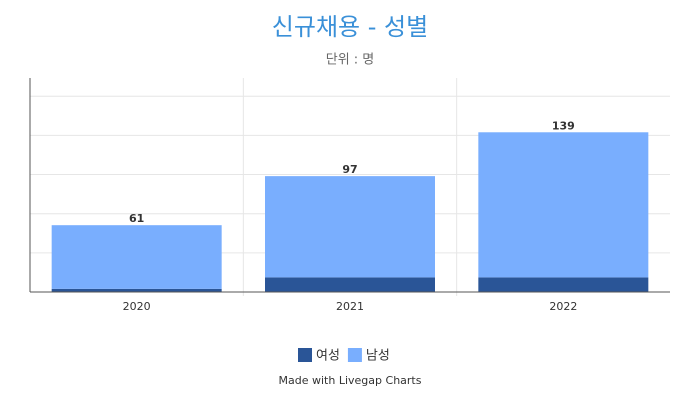 The width and height of the screenshot is (700, 404). What do you see at coordinates (137, 306) in the screenshot?
I see `x-tick-label: 2020` at bounding box center [137, 306].